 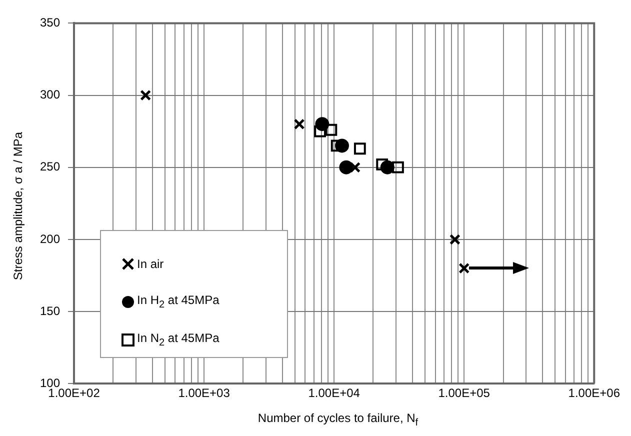 I want to click on y-tick-label: 200, so click(x=50, y=239).